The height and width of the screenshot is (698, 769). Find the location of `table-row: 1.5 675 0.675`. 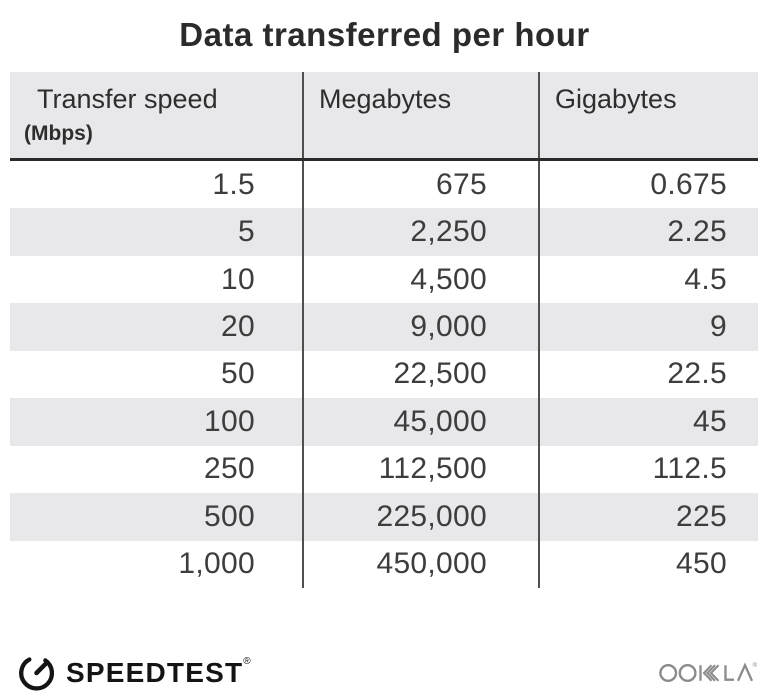

table-row: 1.5 675 0.675 is located at coordinates (384, 185).